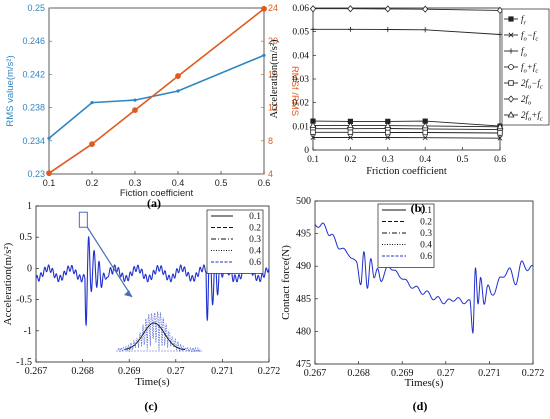 The height and width of the screenshot is (419, 550). What do you see at coordinates (273, 41) in the screenshot?
I see `y-right-tick-label: 20` at bounding box center [273, 41].